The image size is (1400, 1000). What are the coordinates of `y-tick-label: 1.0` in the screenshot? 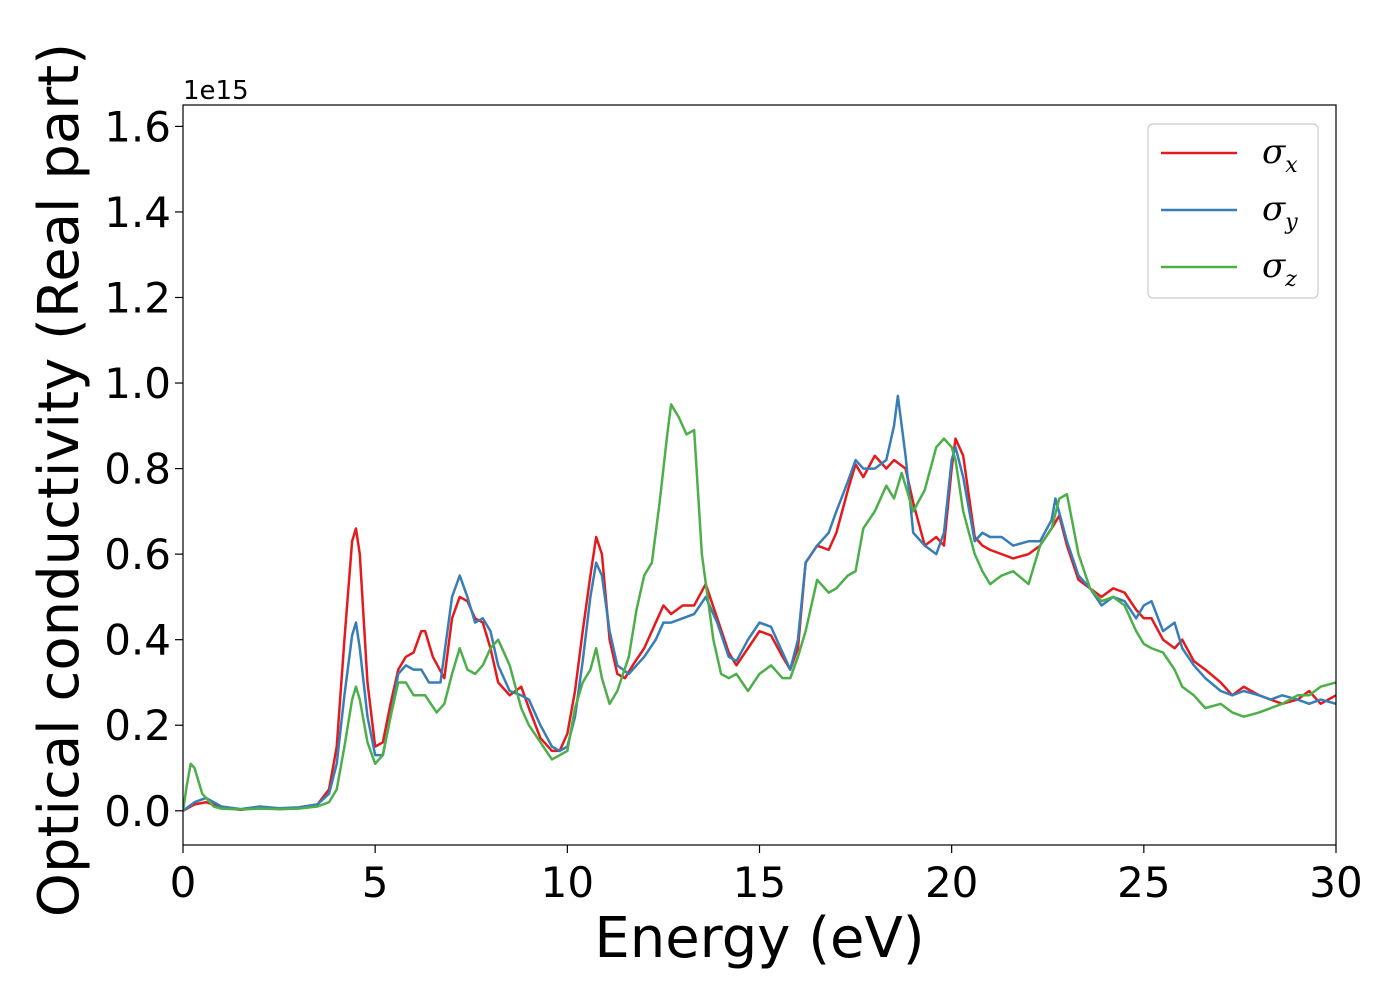 It's located at (137, 383).